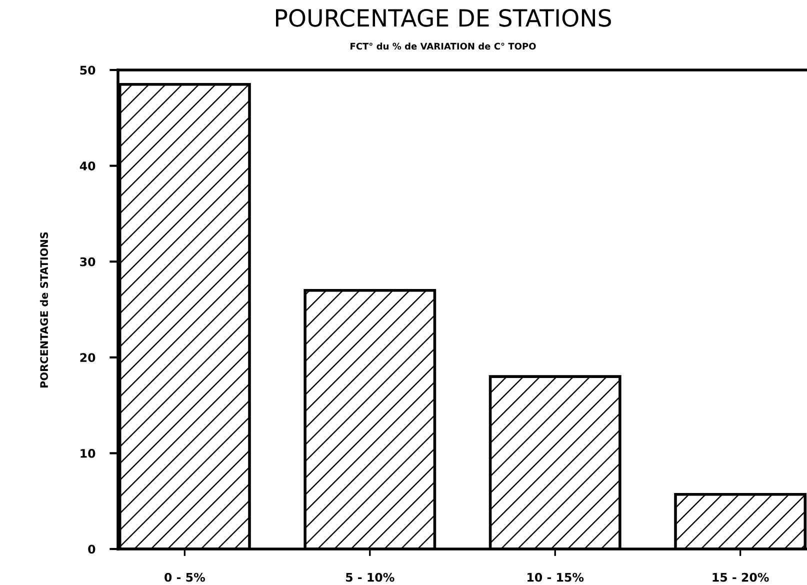 The image size is (807, 585). What do you see at coordinates (740, 577) in the screenshot?
I see `x-tick-label: 15 - 20%` at bounding box center [740, 577].